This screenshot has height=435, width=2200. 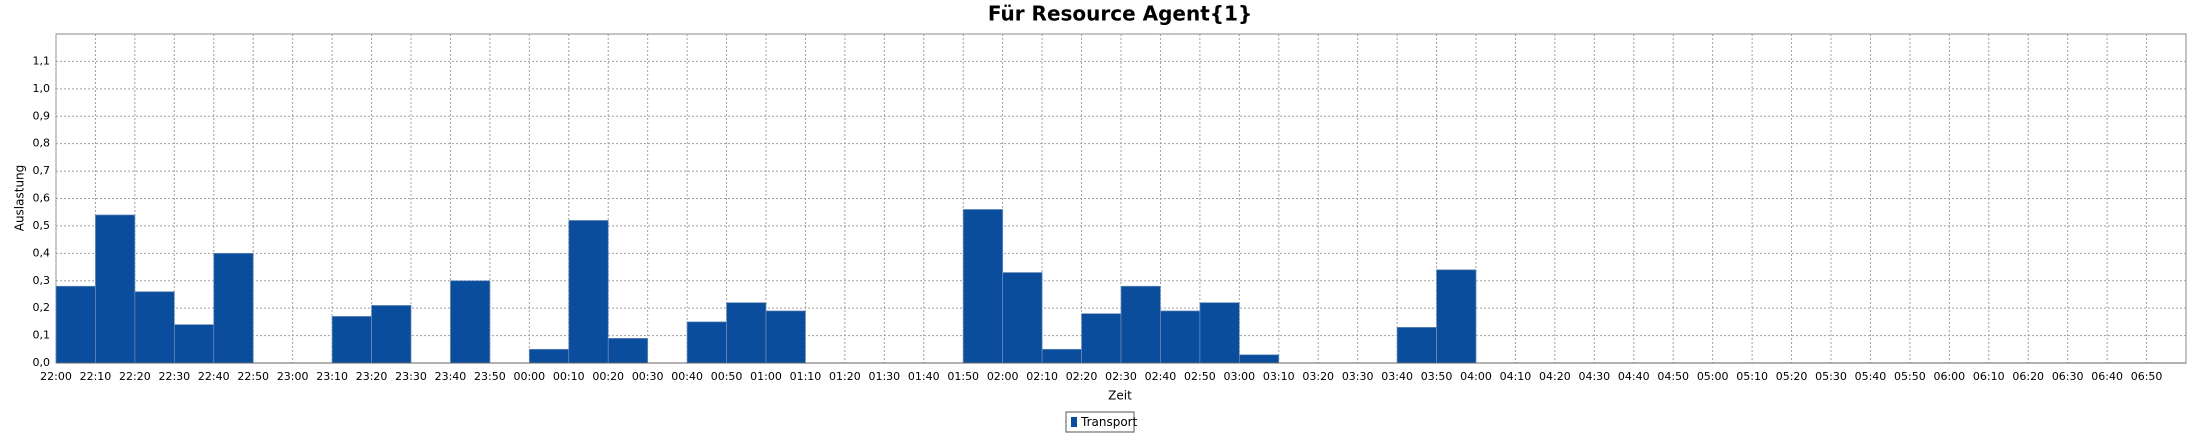 I want to click on x-tick-label: 02:10, so click(x=1042, y=376).